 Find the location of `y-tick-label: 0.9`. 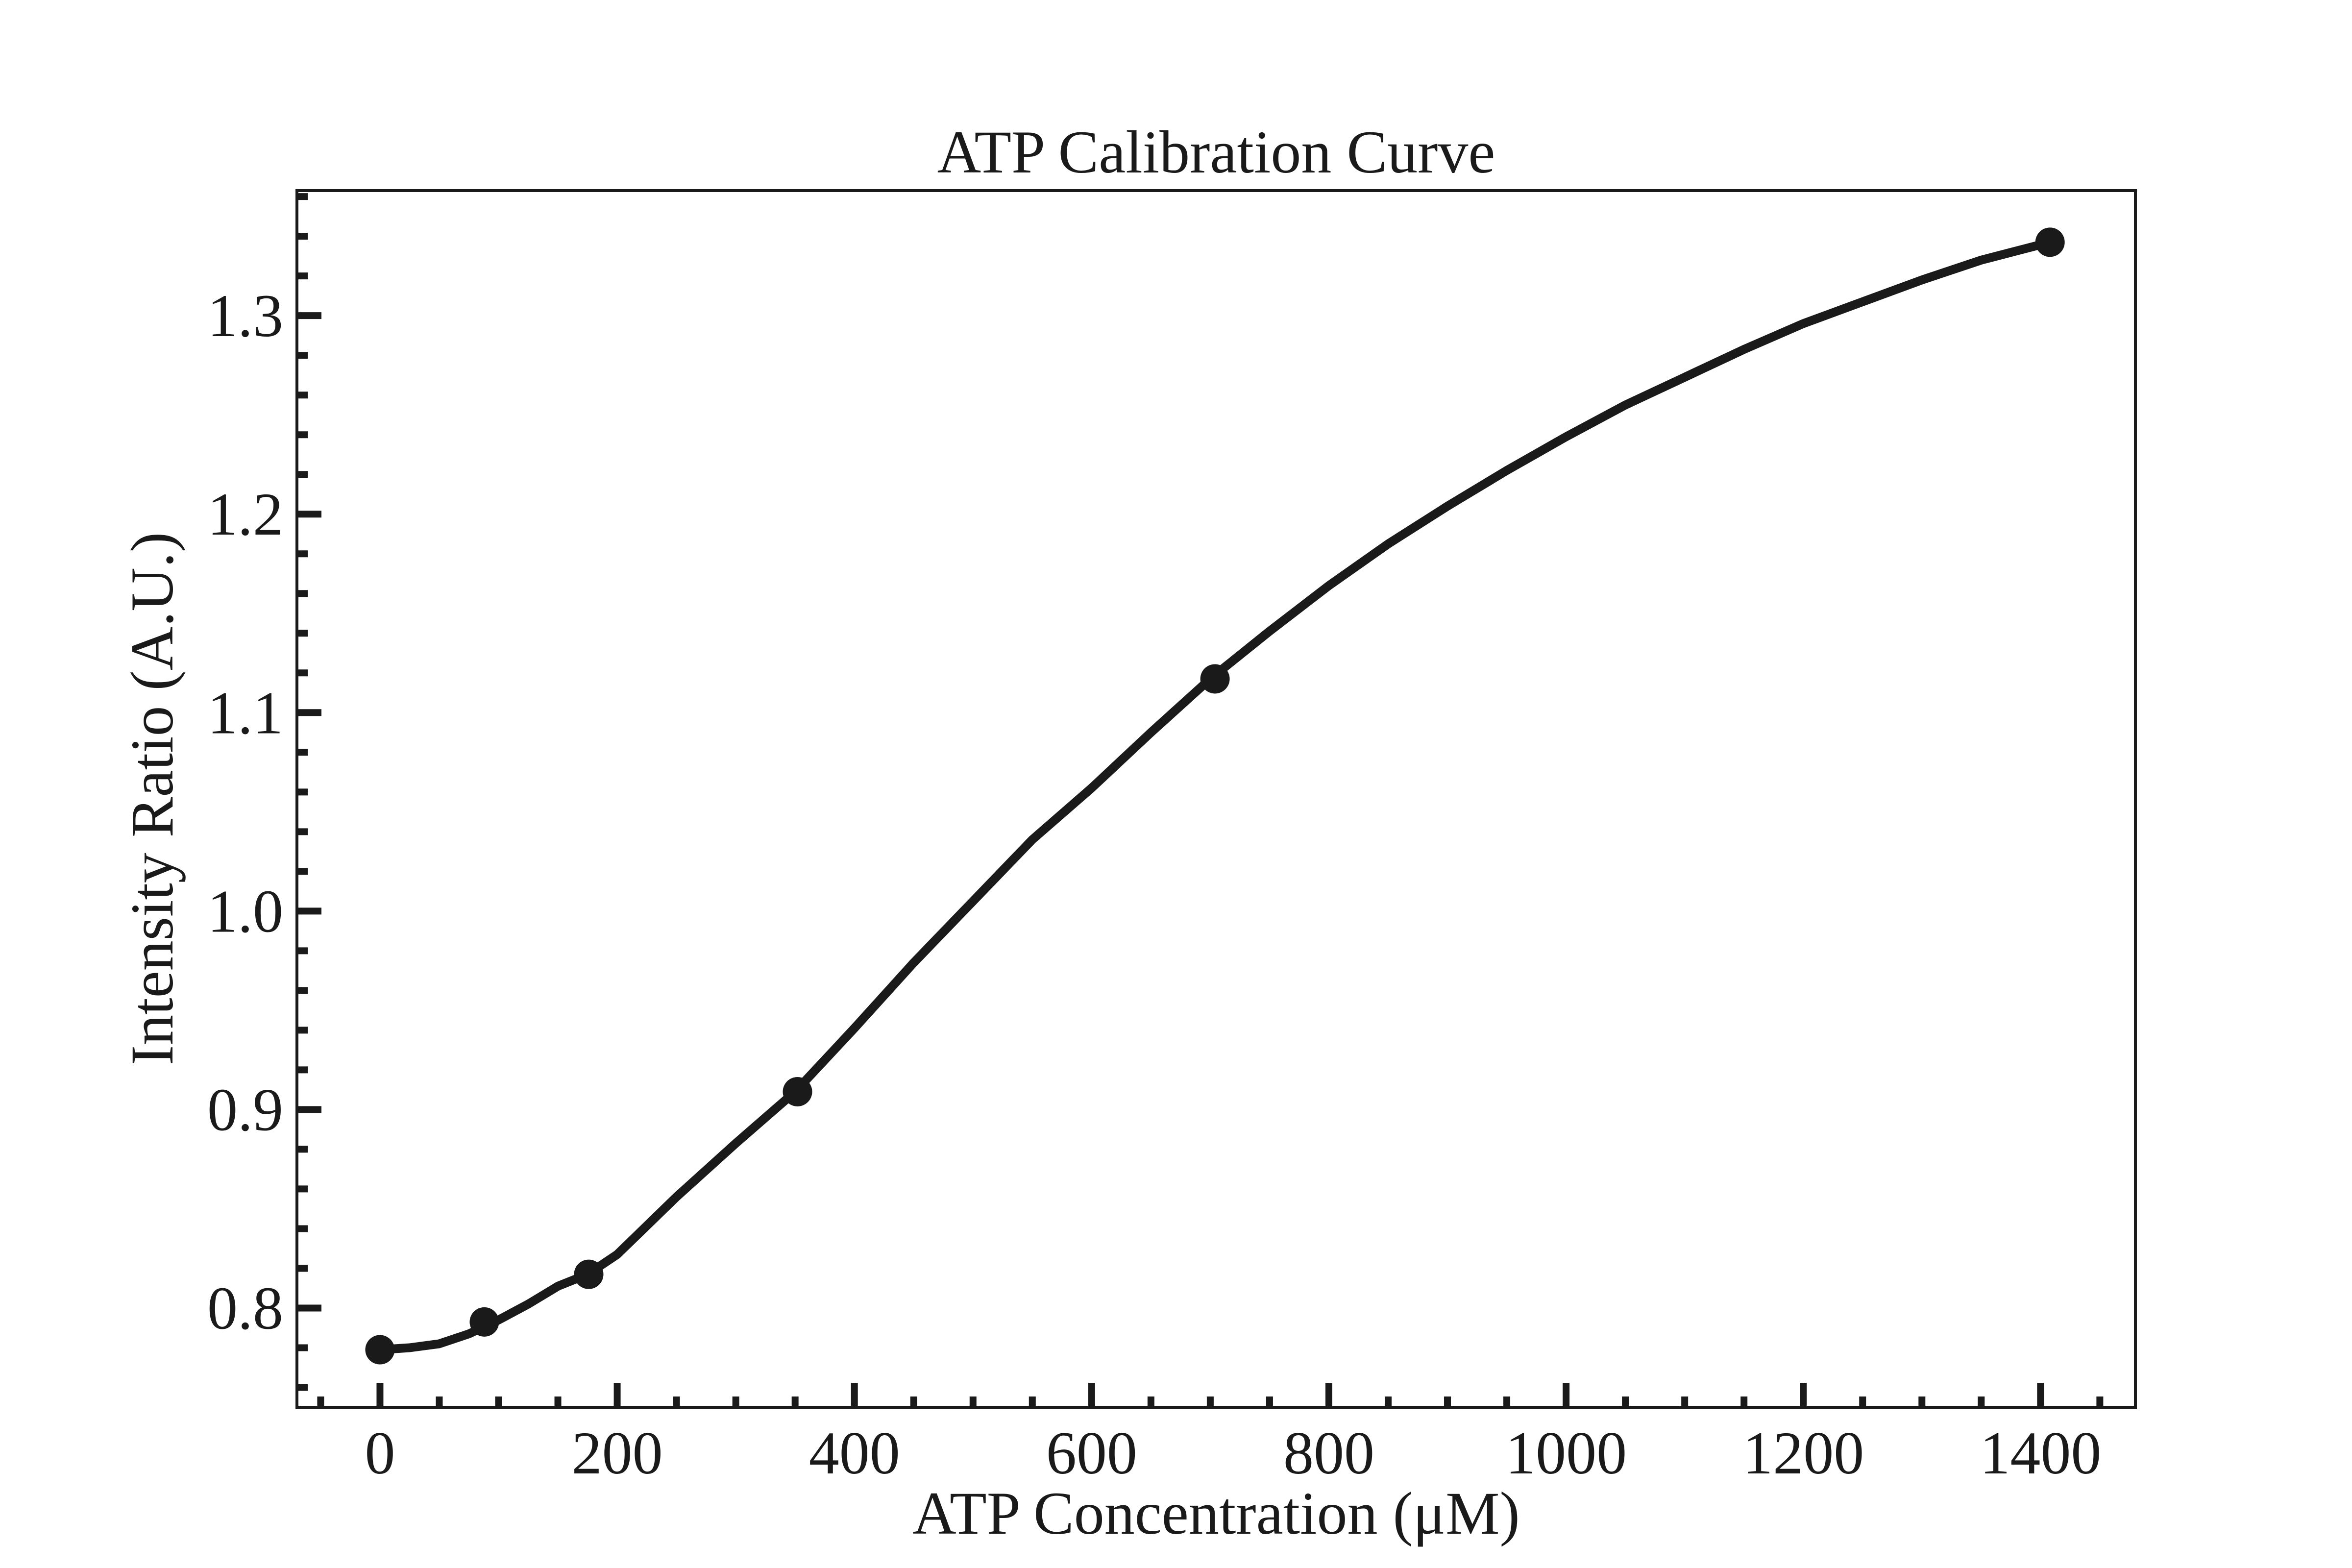

y-tick-label: 0.9 is located at coordinates (245, 1109).